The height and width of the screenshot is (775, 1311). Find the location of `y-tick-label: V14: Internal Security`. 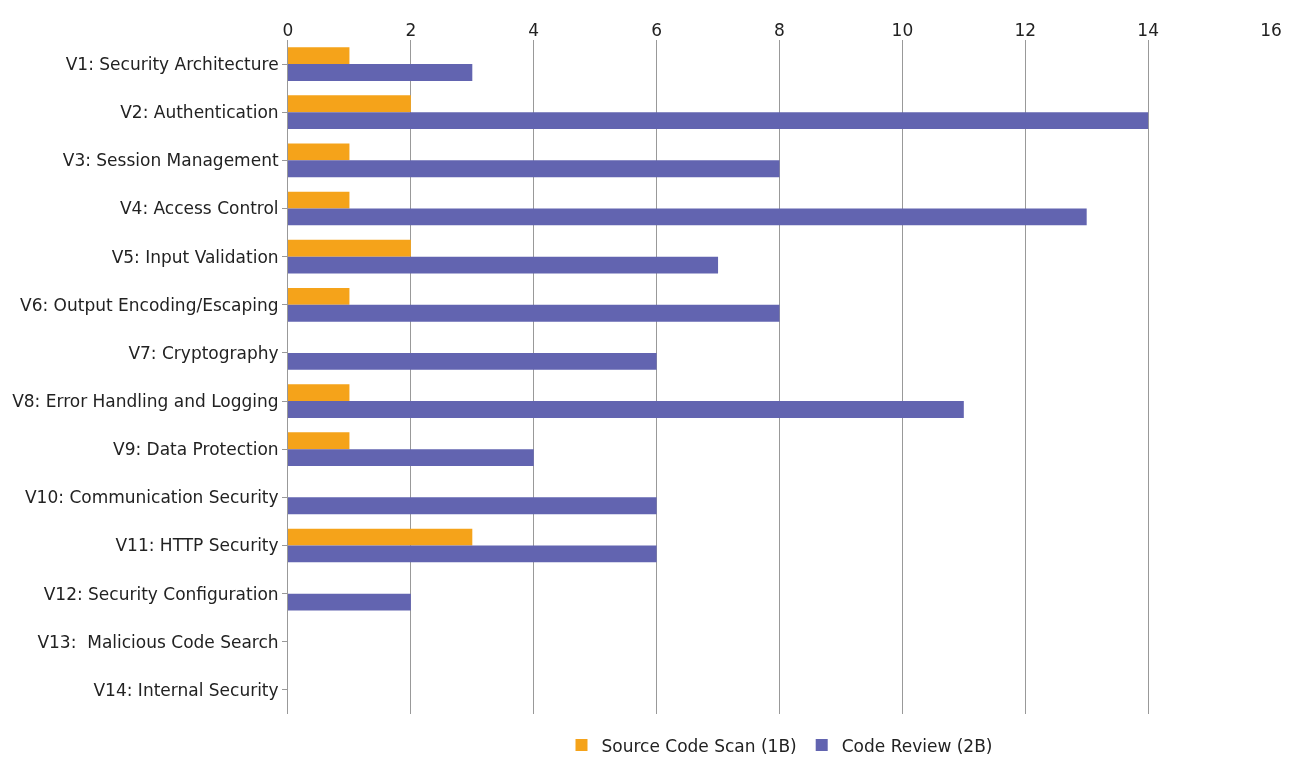

y-tick-label: V14: Internal Security is located at coordinates (186, 689).